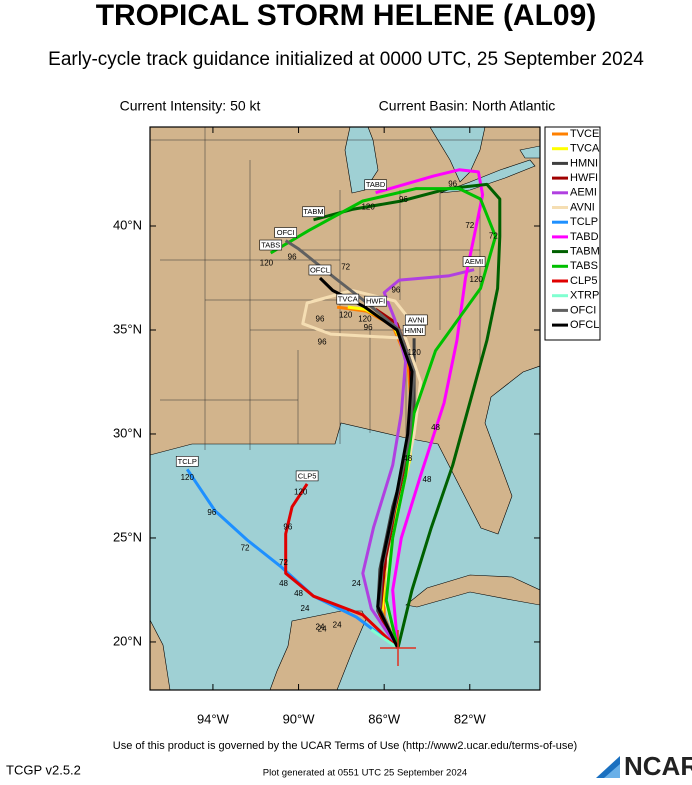  What do you see at coordinates (299, 718) in the screenshot?
I see `x-tick-label: 90°W` at bounding box center [299, 718].